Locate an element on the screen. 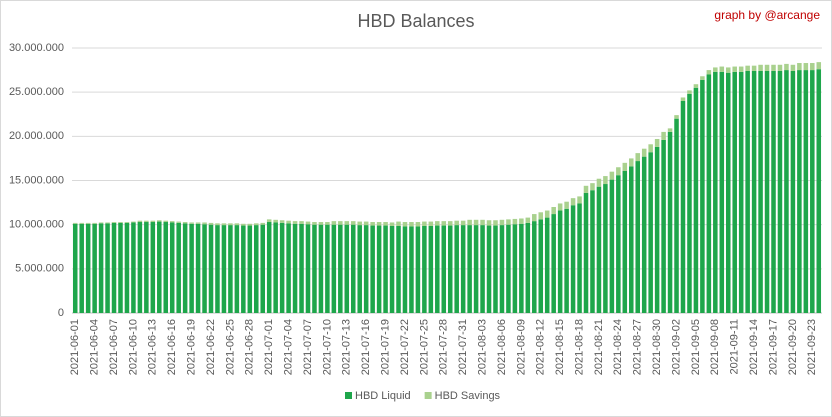  y-tick-label: 20.000.000 is located at coordinates (36, 136).